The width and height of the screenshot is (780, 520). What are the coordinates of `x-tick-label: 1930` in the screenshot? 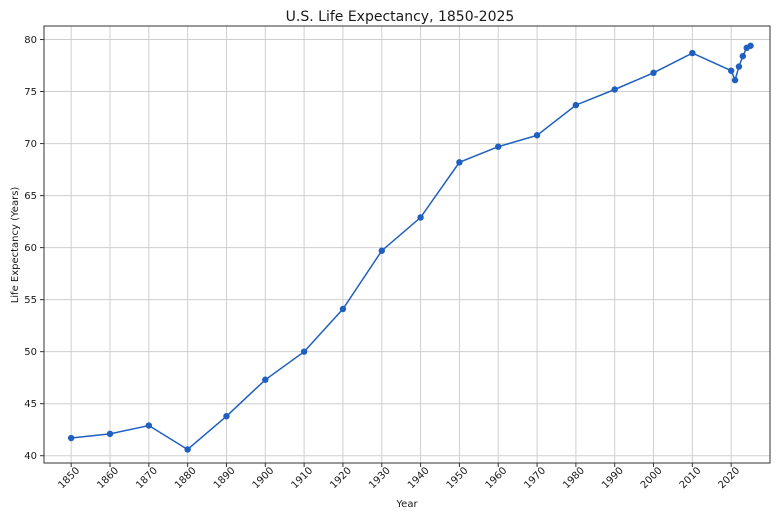 It's located at (380, 478).